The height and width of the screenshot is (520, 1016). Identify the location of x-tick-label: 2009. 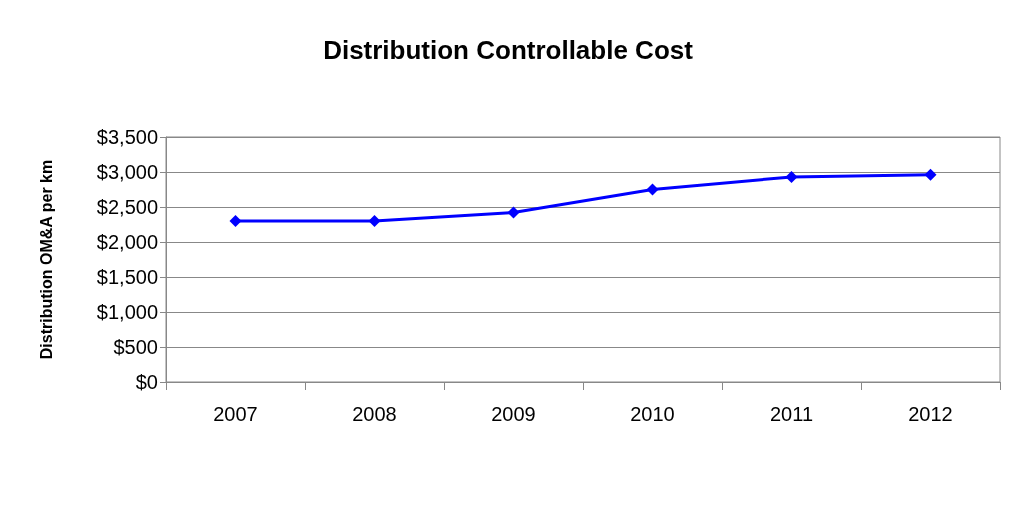
(513, 414).